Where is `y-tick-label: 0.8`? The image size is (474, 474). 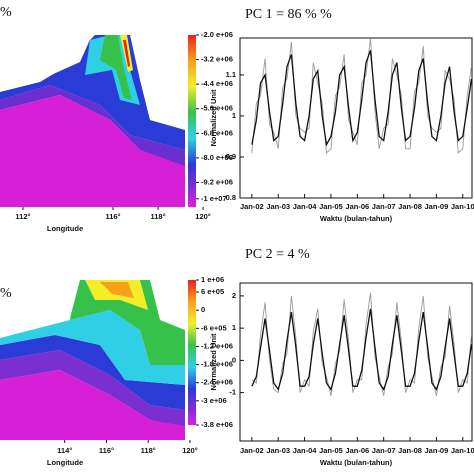
y-tick-label: 0.8 is located at coordinates (231, 197).